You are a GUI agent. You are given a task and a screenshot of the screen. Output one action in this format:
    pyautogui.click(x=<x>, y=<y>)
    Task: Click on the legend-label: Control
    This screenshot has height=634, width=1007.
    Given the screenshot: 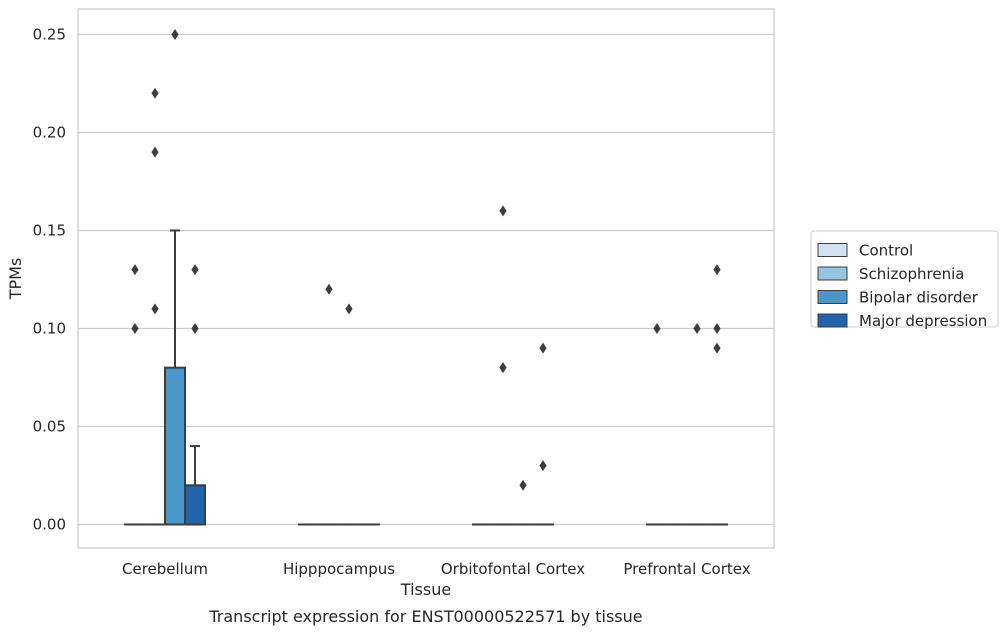 What is the action you would take?
    pyautogui.click(x=886, y=251)
    